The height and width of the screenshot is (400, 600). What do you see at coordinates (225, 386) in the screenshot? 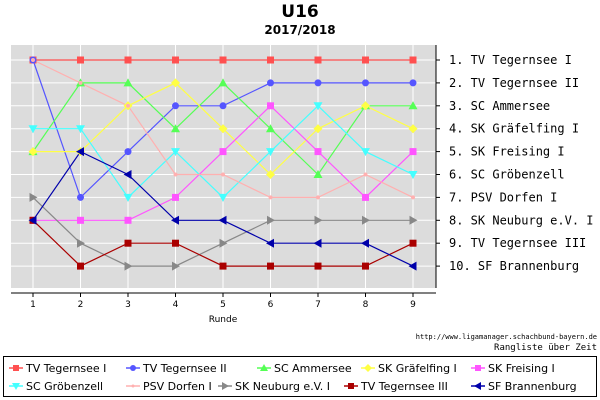
I see `legend-swatch-marker-sk-neuburg-e-v-i` at bounding box center [225, 386].